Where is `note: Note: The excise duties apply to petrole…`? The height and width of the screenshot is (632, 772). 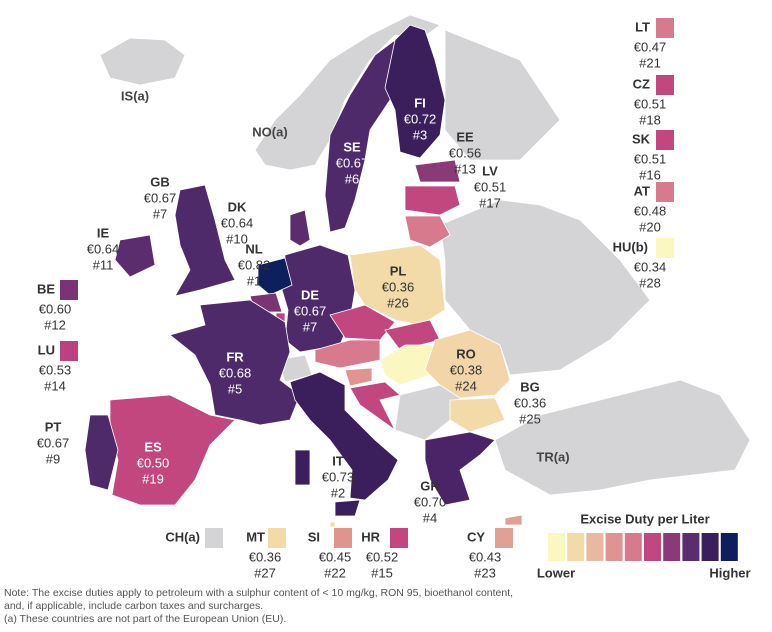 note: Note: The excise duties apply to petrole… is located at coordinates (258, 593).